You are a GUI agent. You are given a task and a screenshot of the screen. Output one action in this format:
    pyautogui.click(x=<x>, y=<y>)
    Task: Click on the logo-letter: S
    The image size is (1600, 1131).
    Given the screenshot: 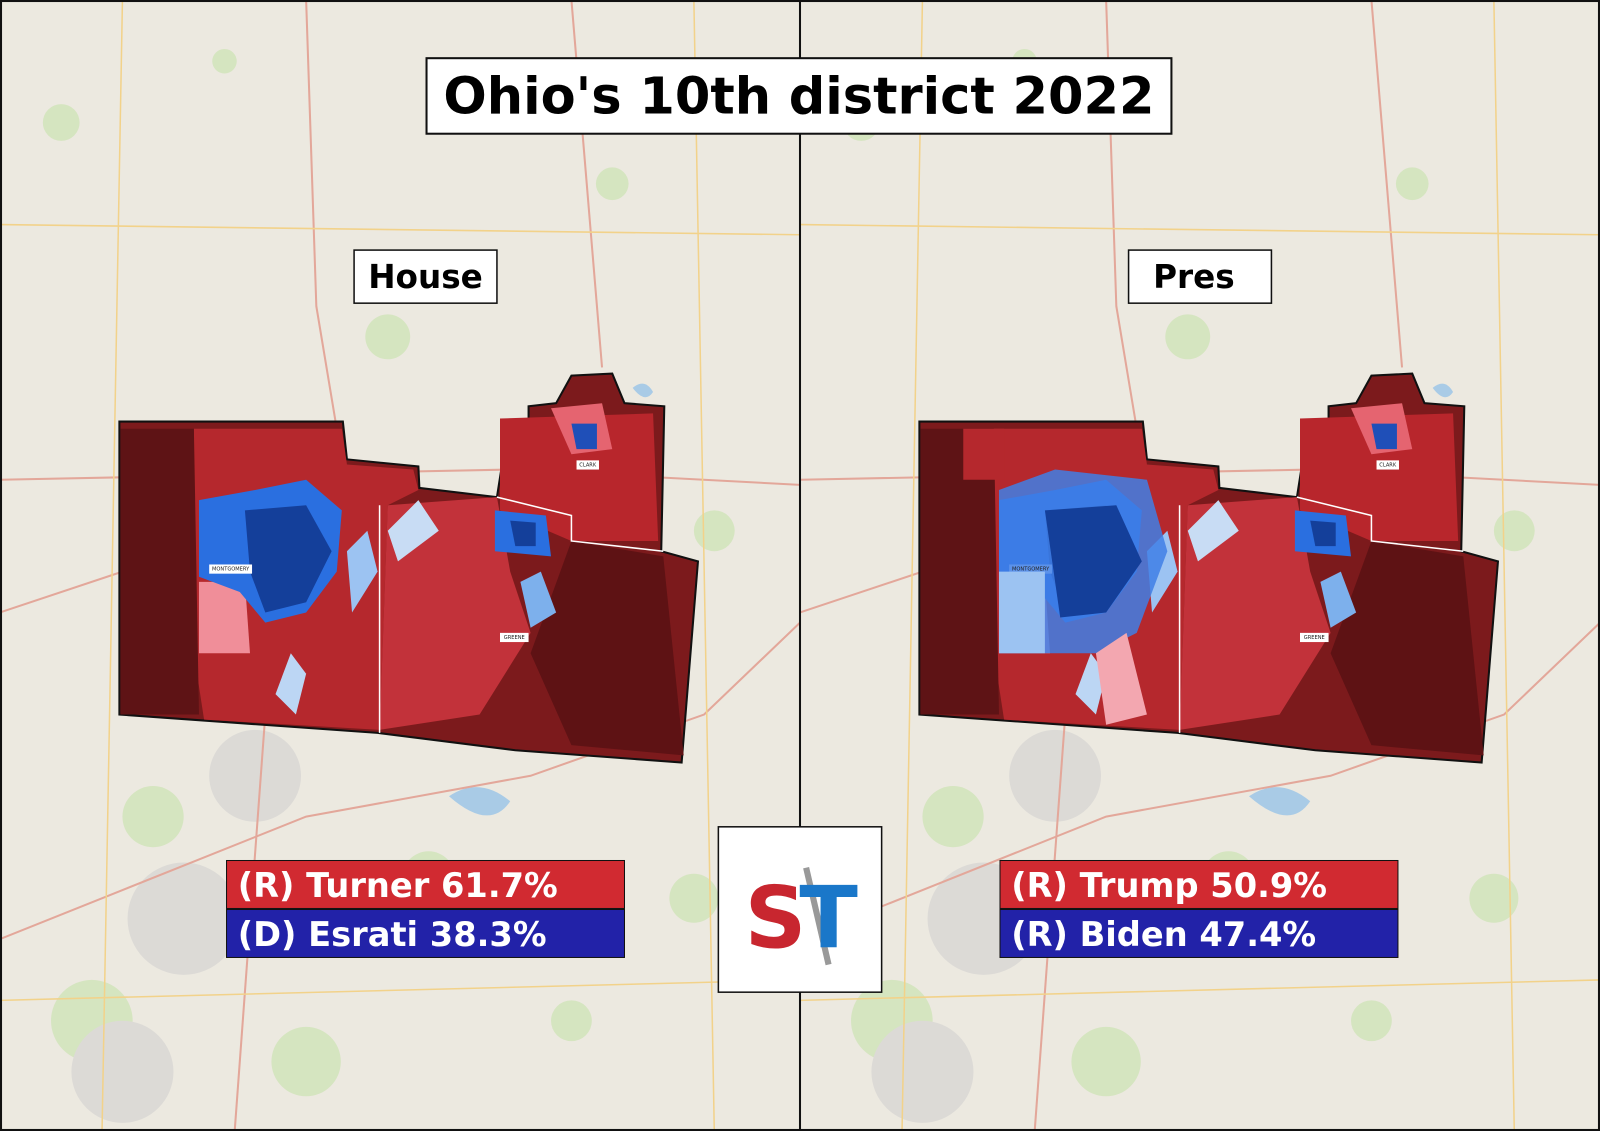 What is the action you would take?
    pyautogui.click(x=776, y=918)
    